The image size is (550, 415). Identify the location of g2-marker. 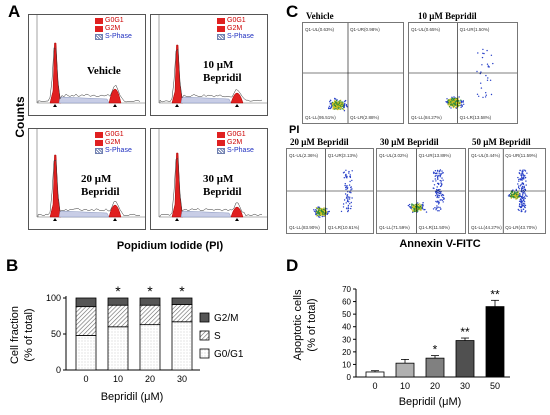
(115, 105).